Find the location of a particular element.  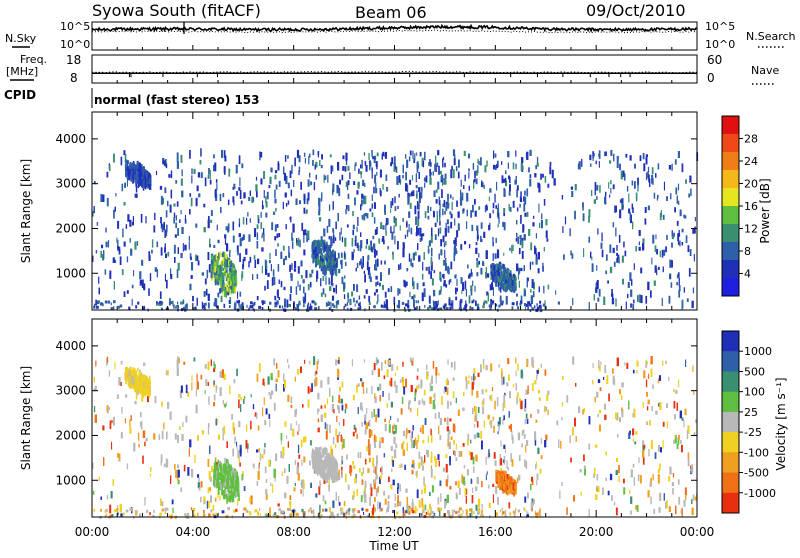

nsearch-label: N.Search is located at coordinates (771, 36).